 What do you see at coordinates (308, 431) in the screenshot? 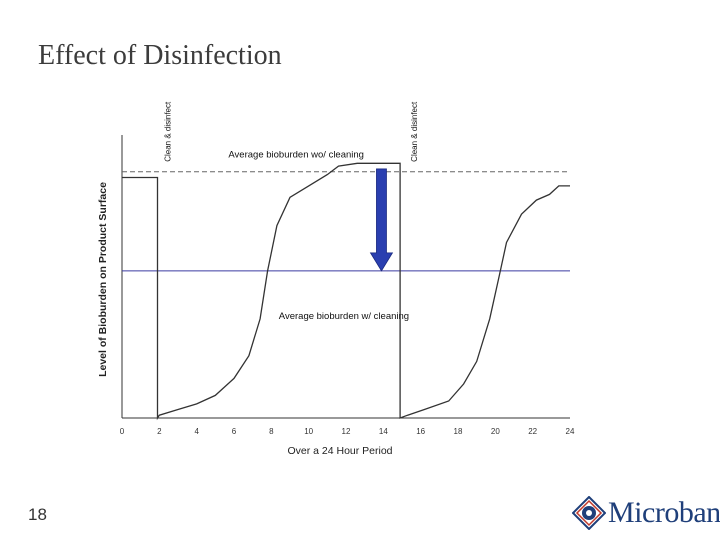
I see `x-tick-label: 10` at bounding box center [308, 431].